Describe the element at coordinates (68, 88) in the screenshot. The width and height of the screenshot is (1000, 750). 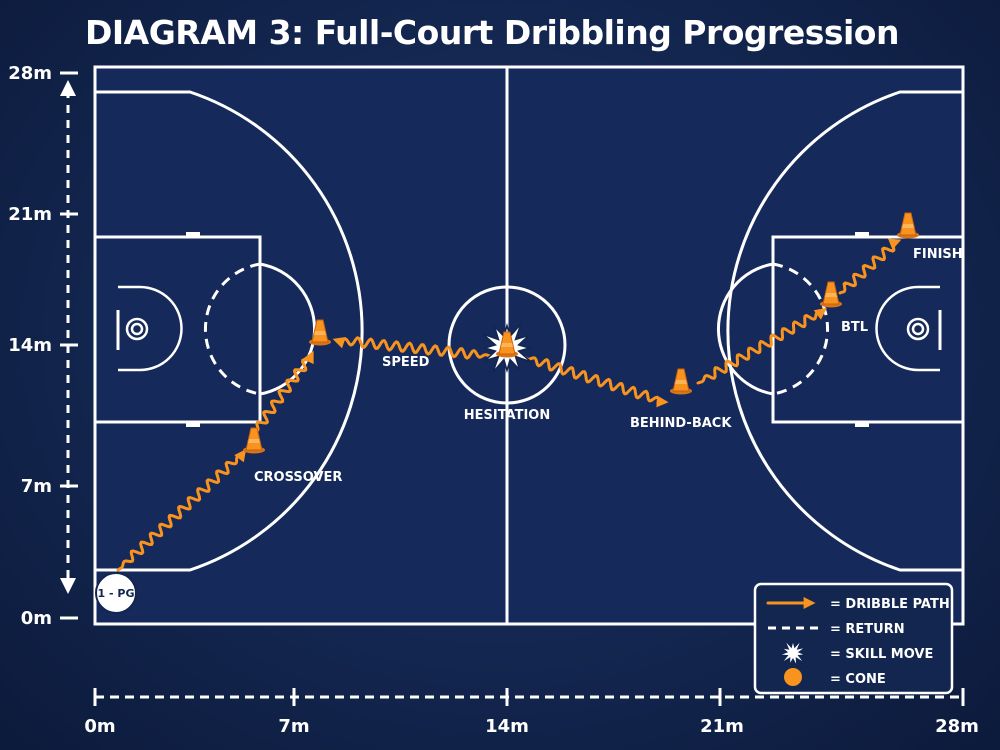
I see `y-axis-arrow-up` at that location.